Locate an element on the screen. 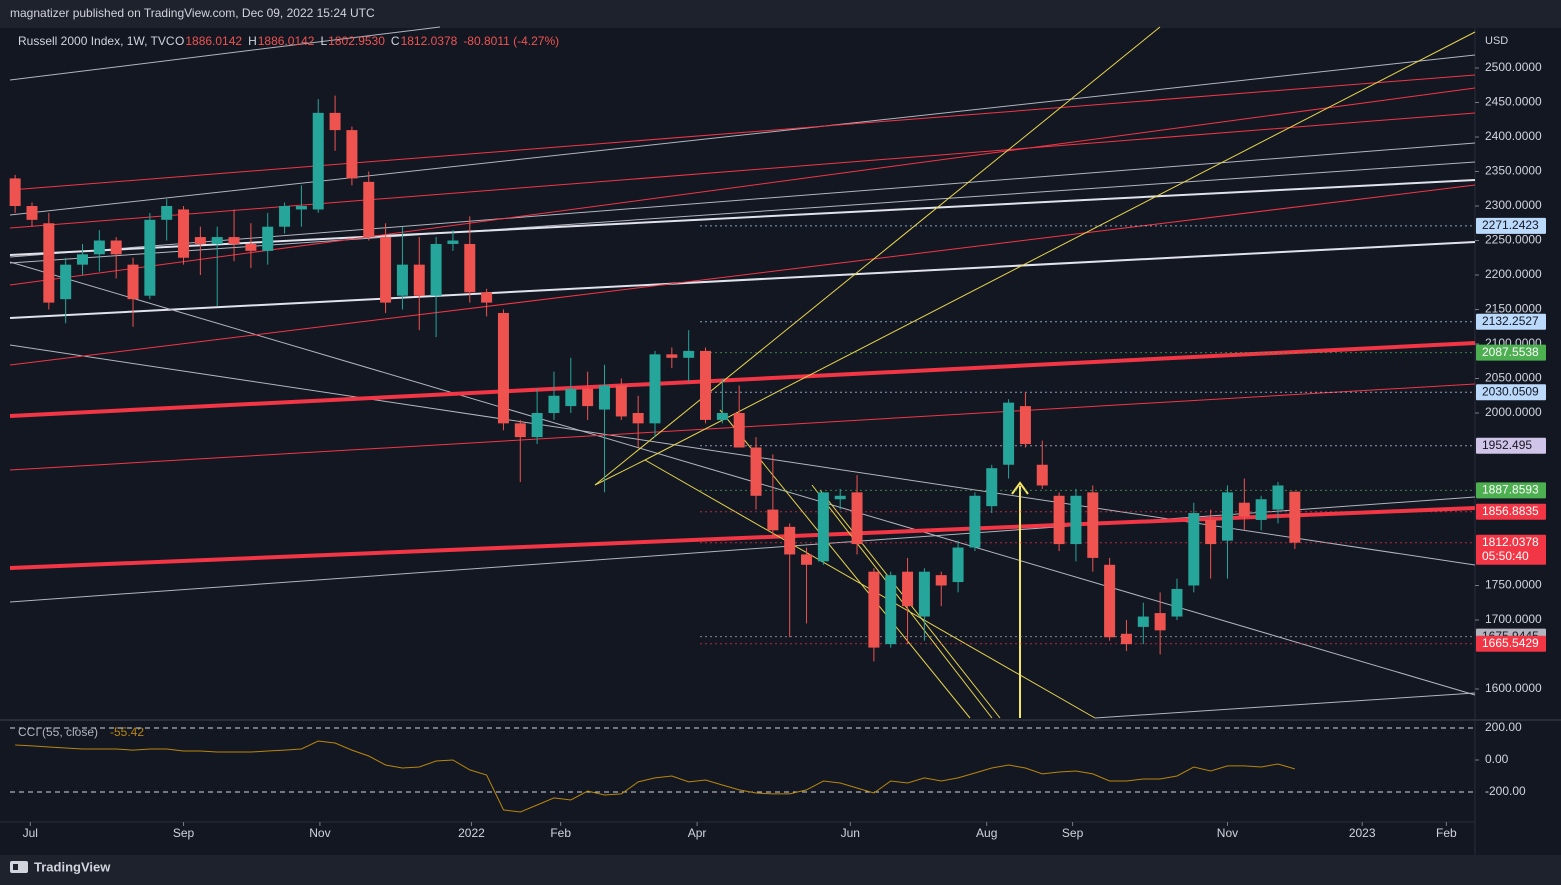 The width and height of the screenshot is (1561, 885). y-tick-label: 2500.0000 is located at coordinates (1513, 67).